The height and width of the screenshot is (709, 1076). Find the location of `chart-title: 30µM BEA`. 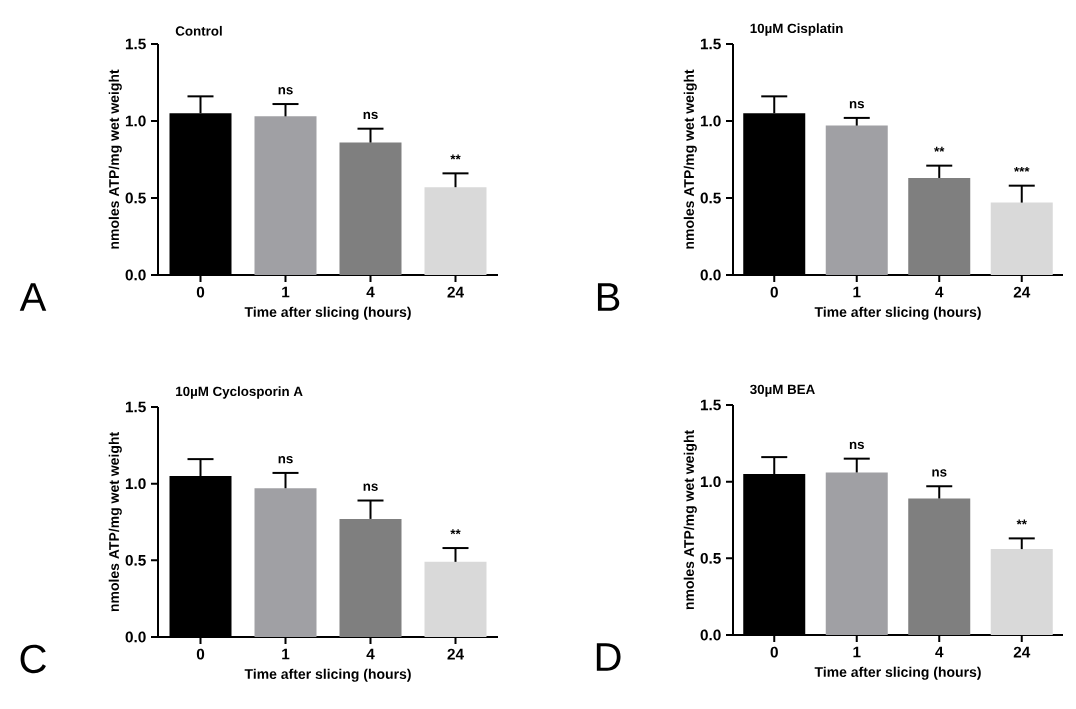

chart-title: 30µM BEA is located at coordinates (782, 390).